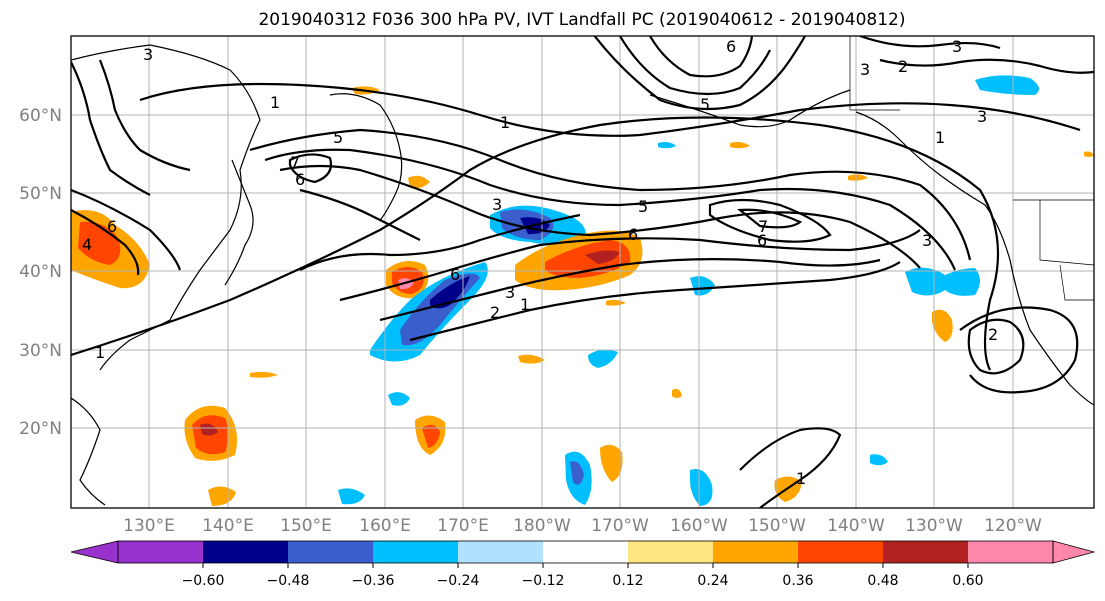  Describe the element at coordinates (228, 526) in the screenshot. I see `lon-label: 140°E` at that location.